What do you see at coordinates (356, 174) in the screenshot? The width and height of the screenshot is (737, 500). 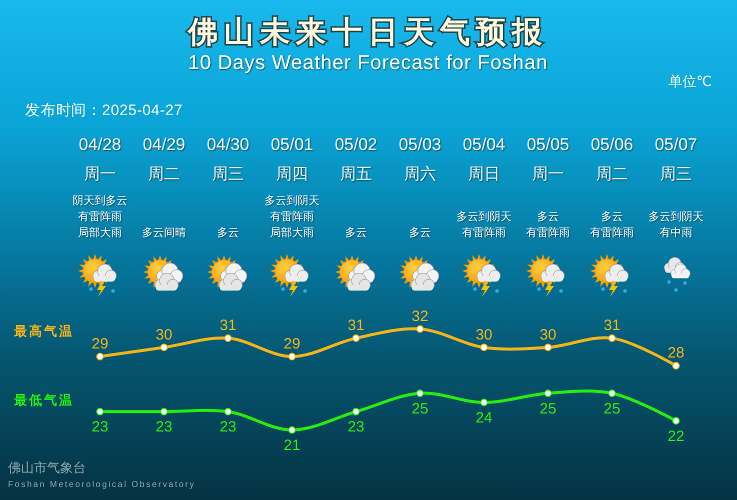 I see `text: 周五` at bounding box center [356, 174].